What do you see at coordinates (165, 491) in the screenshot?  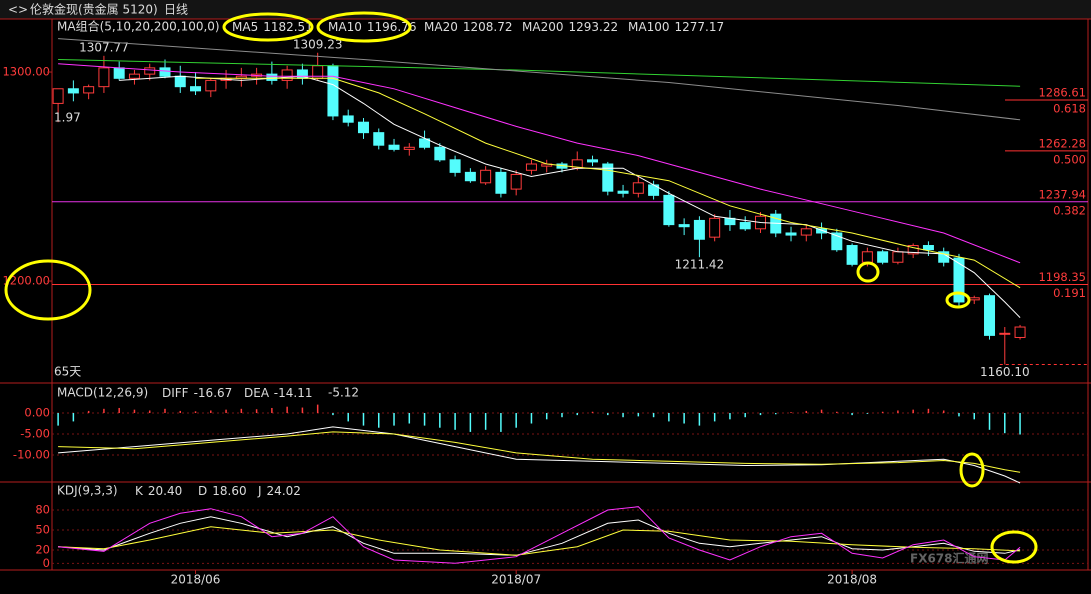 I see `legend-value: 20.40` at bounding box center [165, 491].